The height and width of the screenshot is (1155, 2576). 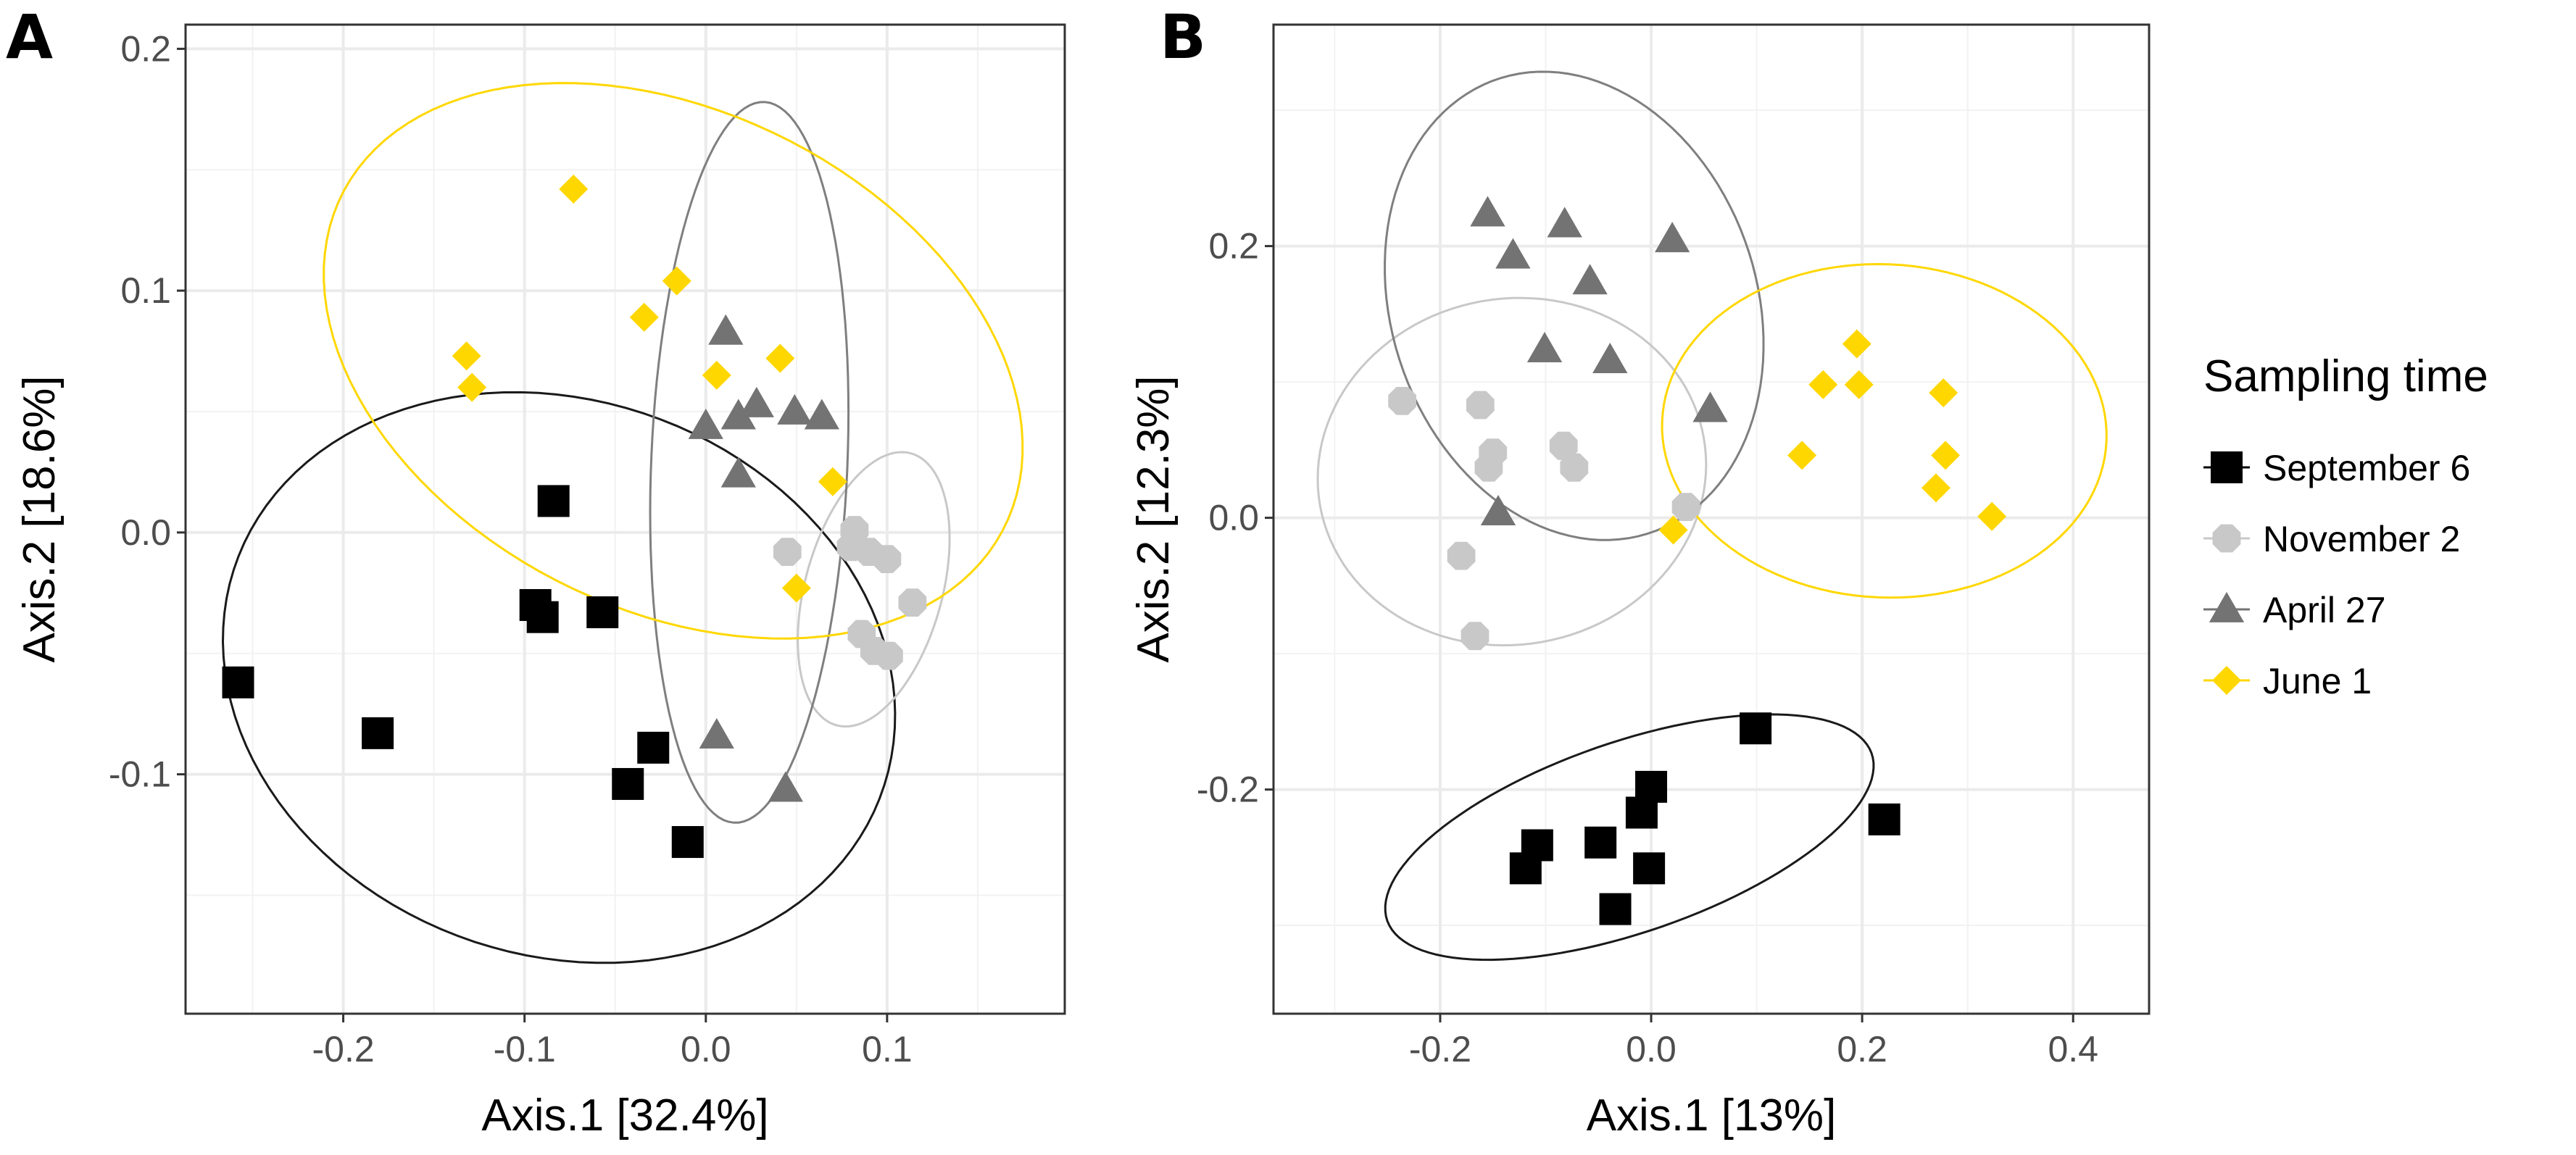 What do you see at coordinates (624, 1116) in the screenshot?
I see `x-axis-title: Axis.1 [32.4%]` at bounding box center [624, 1116].